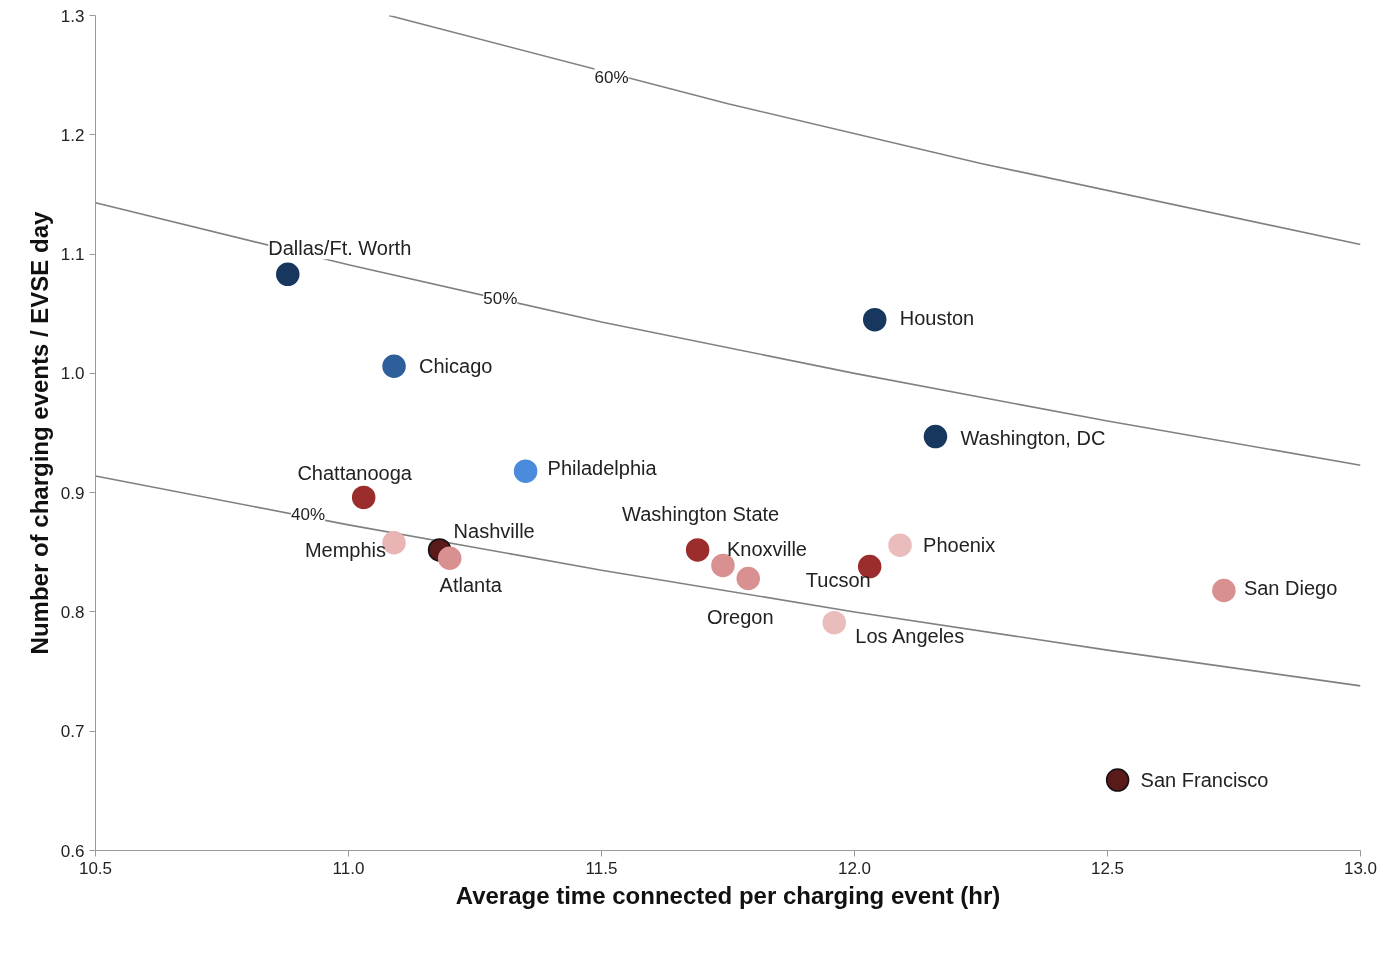  What do you see at coordinates (728, 895) in the screenshot?
I see `x-axis-title: Average time connected per charging event (hr)` at bounding box center [728, 895].